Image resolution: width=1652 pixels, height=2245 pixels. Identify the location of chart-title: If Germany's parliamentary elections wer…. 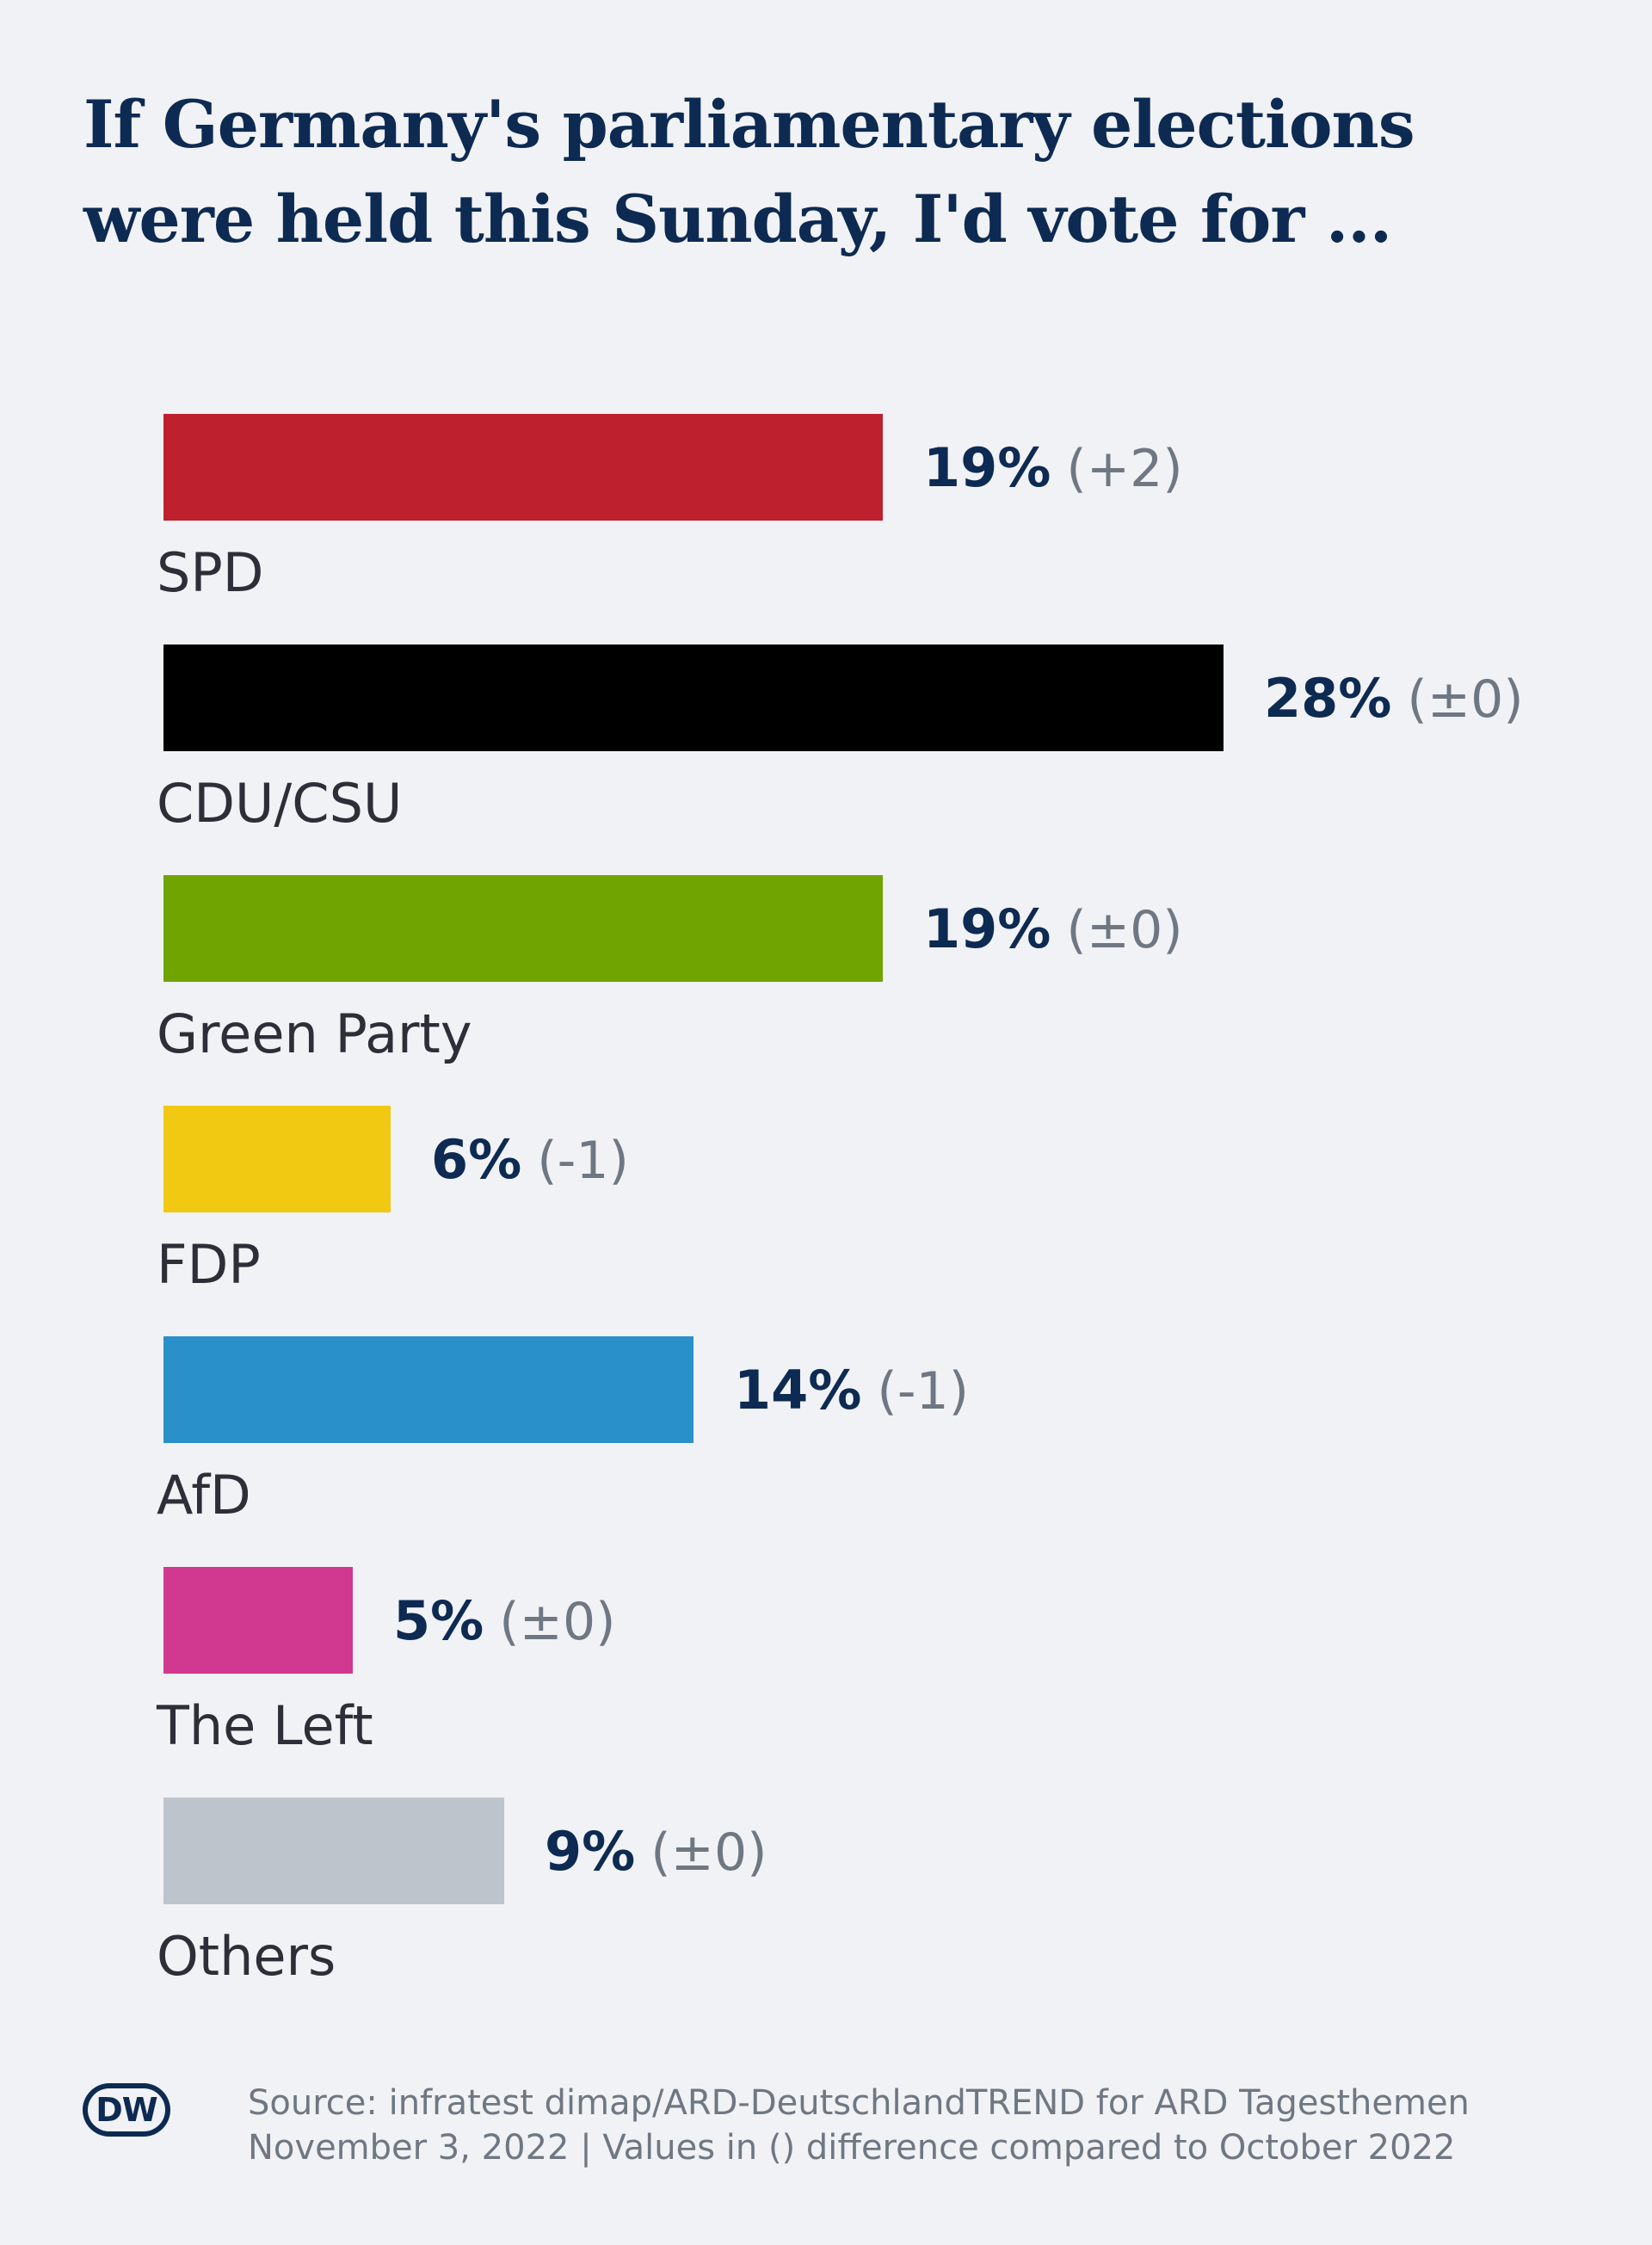
(814, 172).